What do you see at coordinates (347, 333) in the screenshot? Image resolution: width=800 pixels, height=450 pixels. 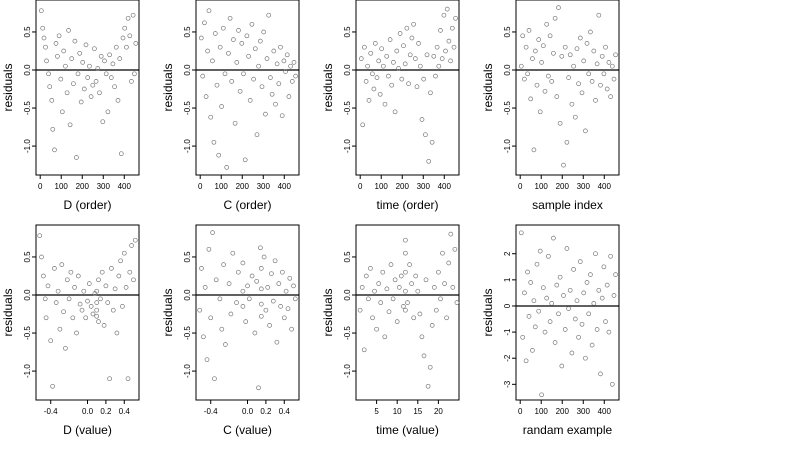 I see `y-tick-label: -0.5` at bounding box center [347, 333].